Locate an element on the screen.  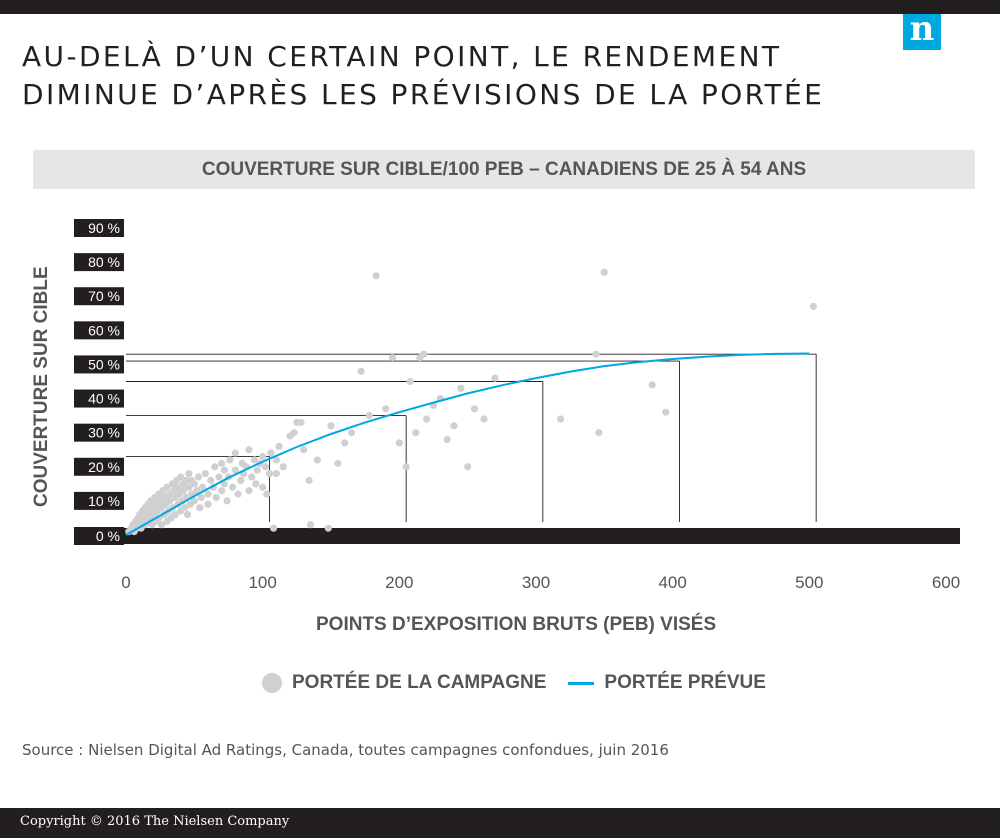
x-tick-label: 300 is located at coordinates (536, 582).